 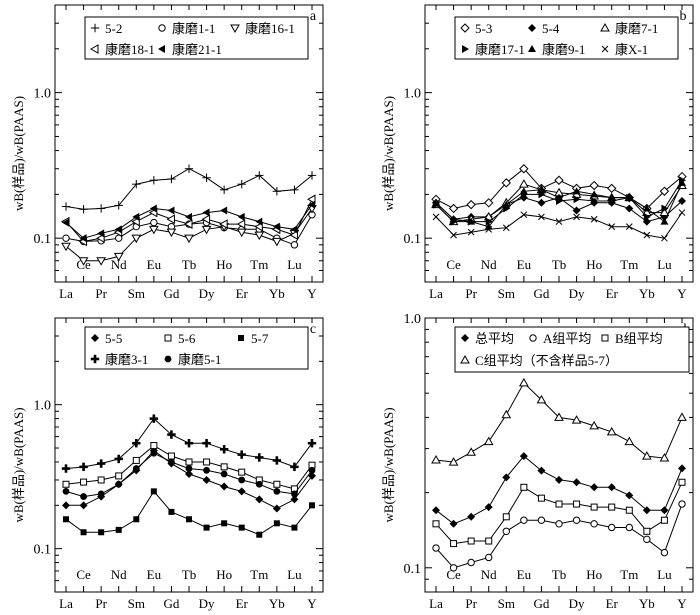 What do you see at coordinates (487, 338) in the screenshot?
I see `legend-item: 总平均` at bounding box center [487, 338].